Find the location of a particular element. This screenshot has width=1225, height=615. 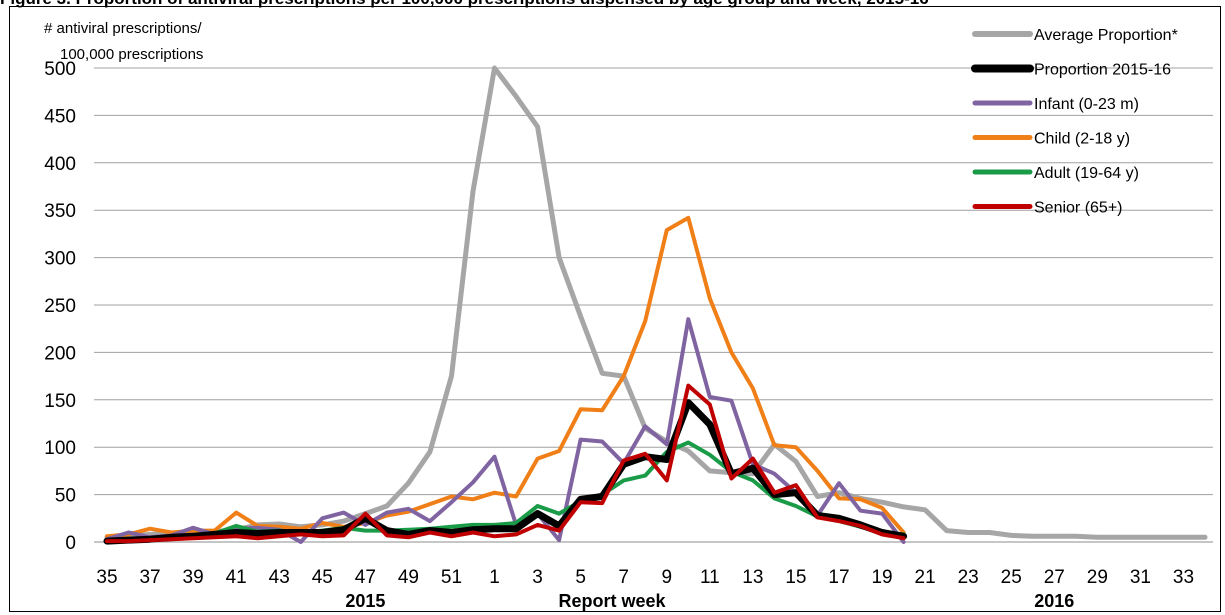

year-label-2016: 2016 is located at coordinates (1054, 601).